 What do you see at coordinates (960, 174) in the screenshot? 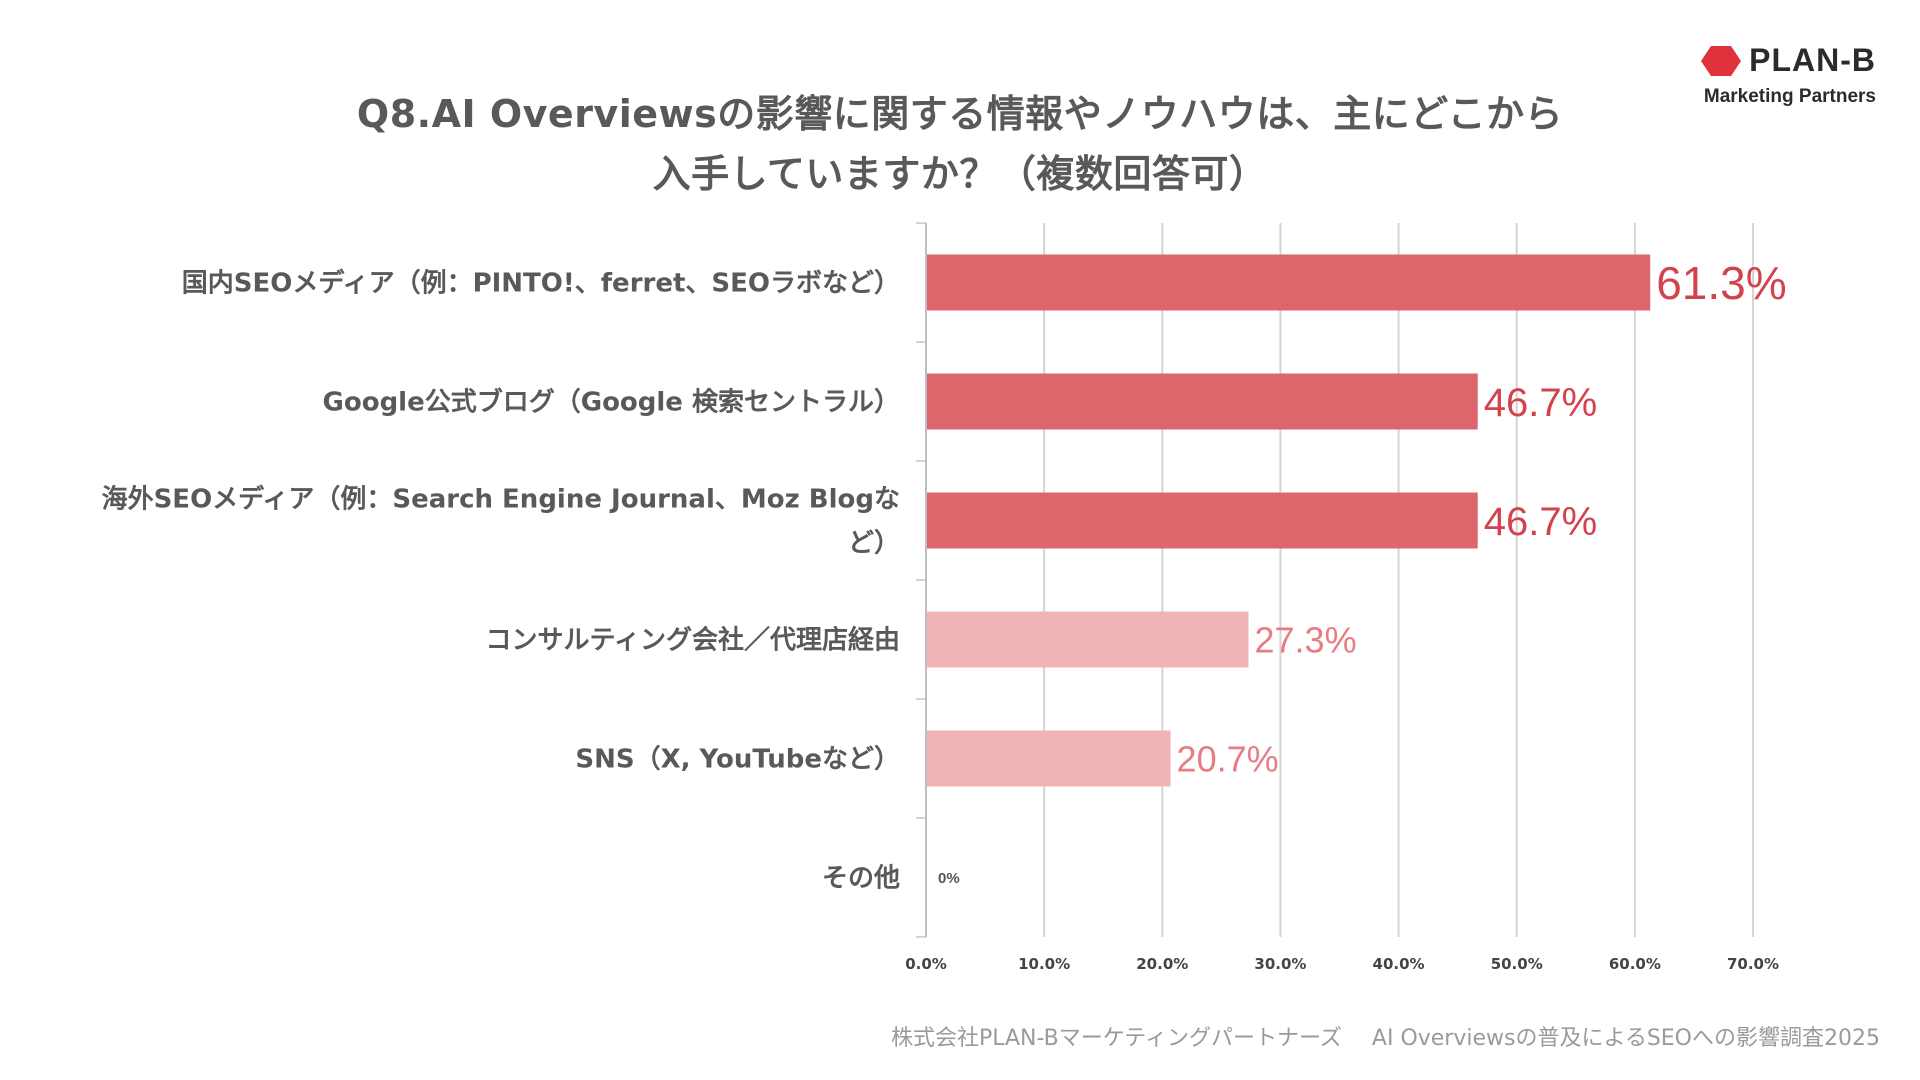
I see `chart-title-line-2: 入手していますか？（複数回答可）` at bounding box center [960, 174].